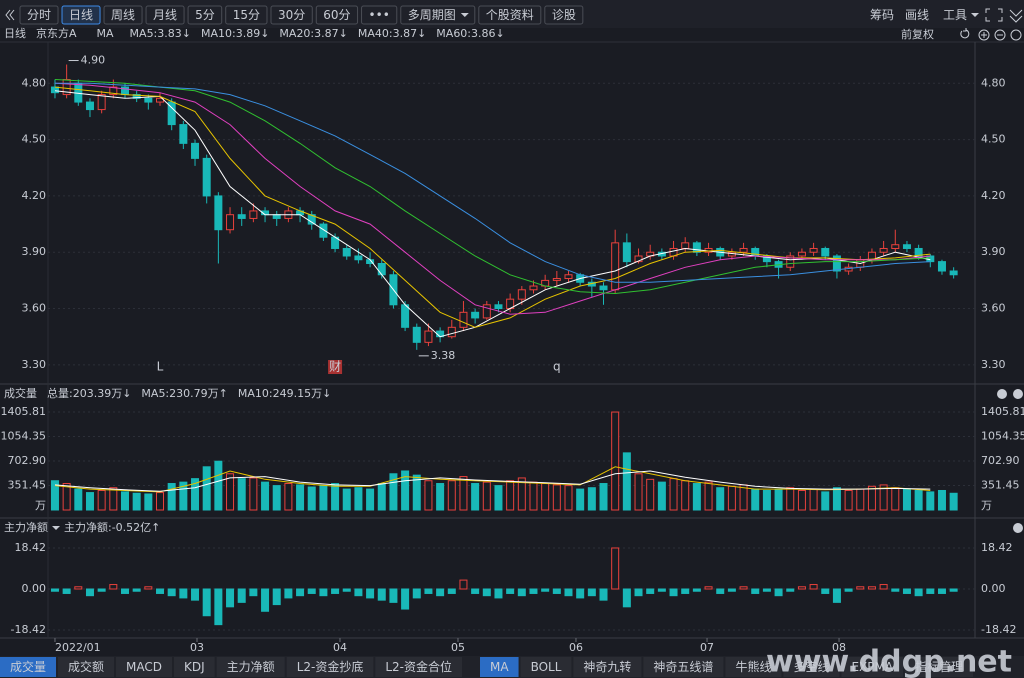  I want to click on tab-label: 成交额, so click(86, 666).